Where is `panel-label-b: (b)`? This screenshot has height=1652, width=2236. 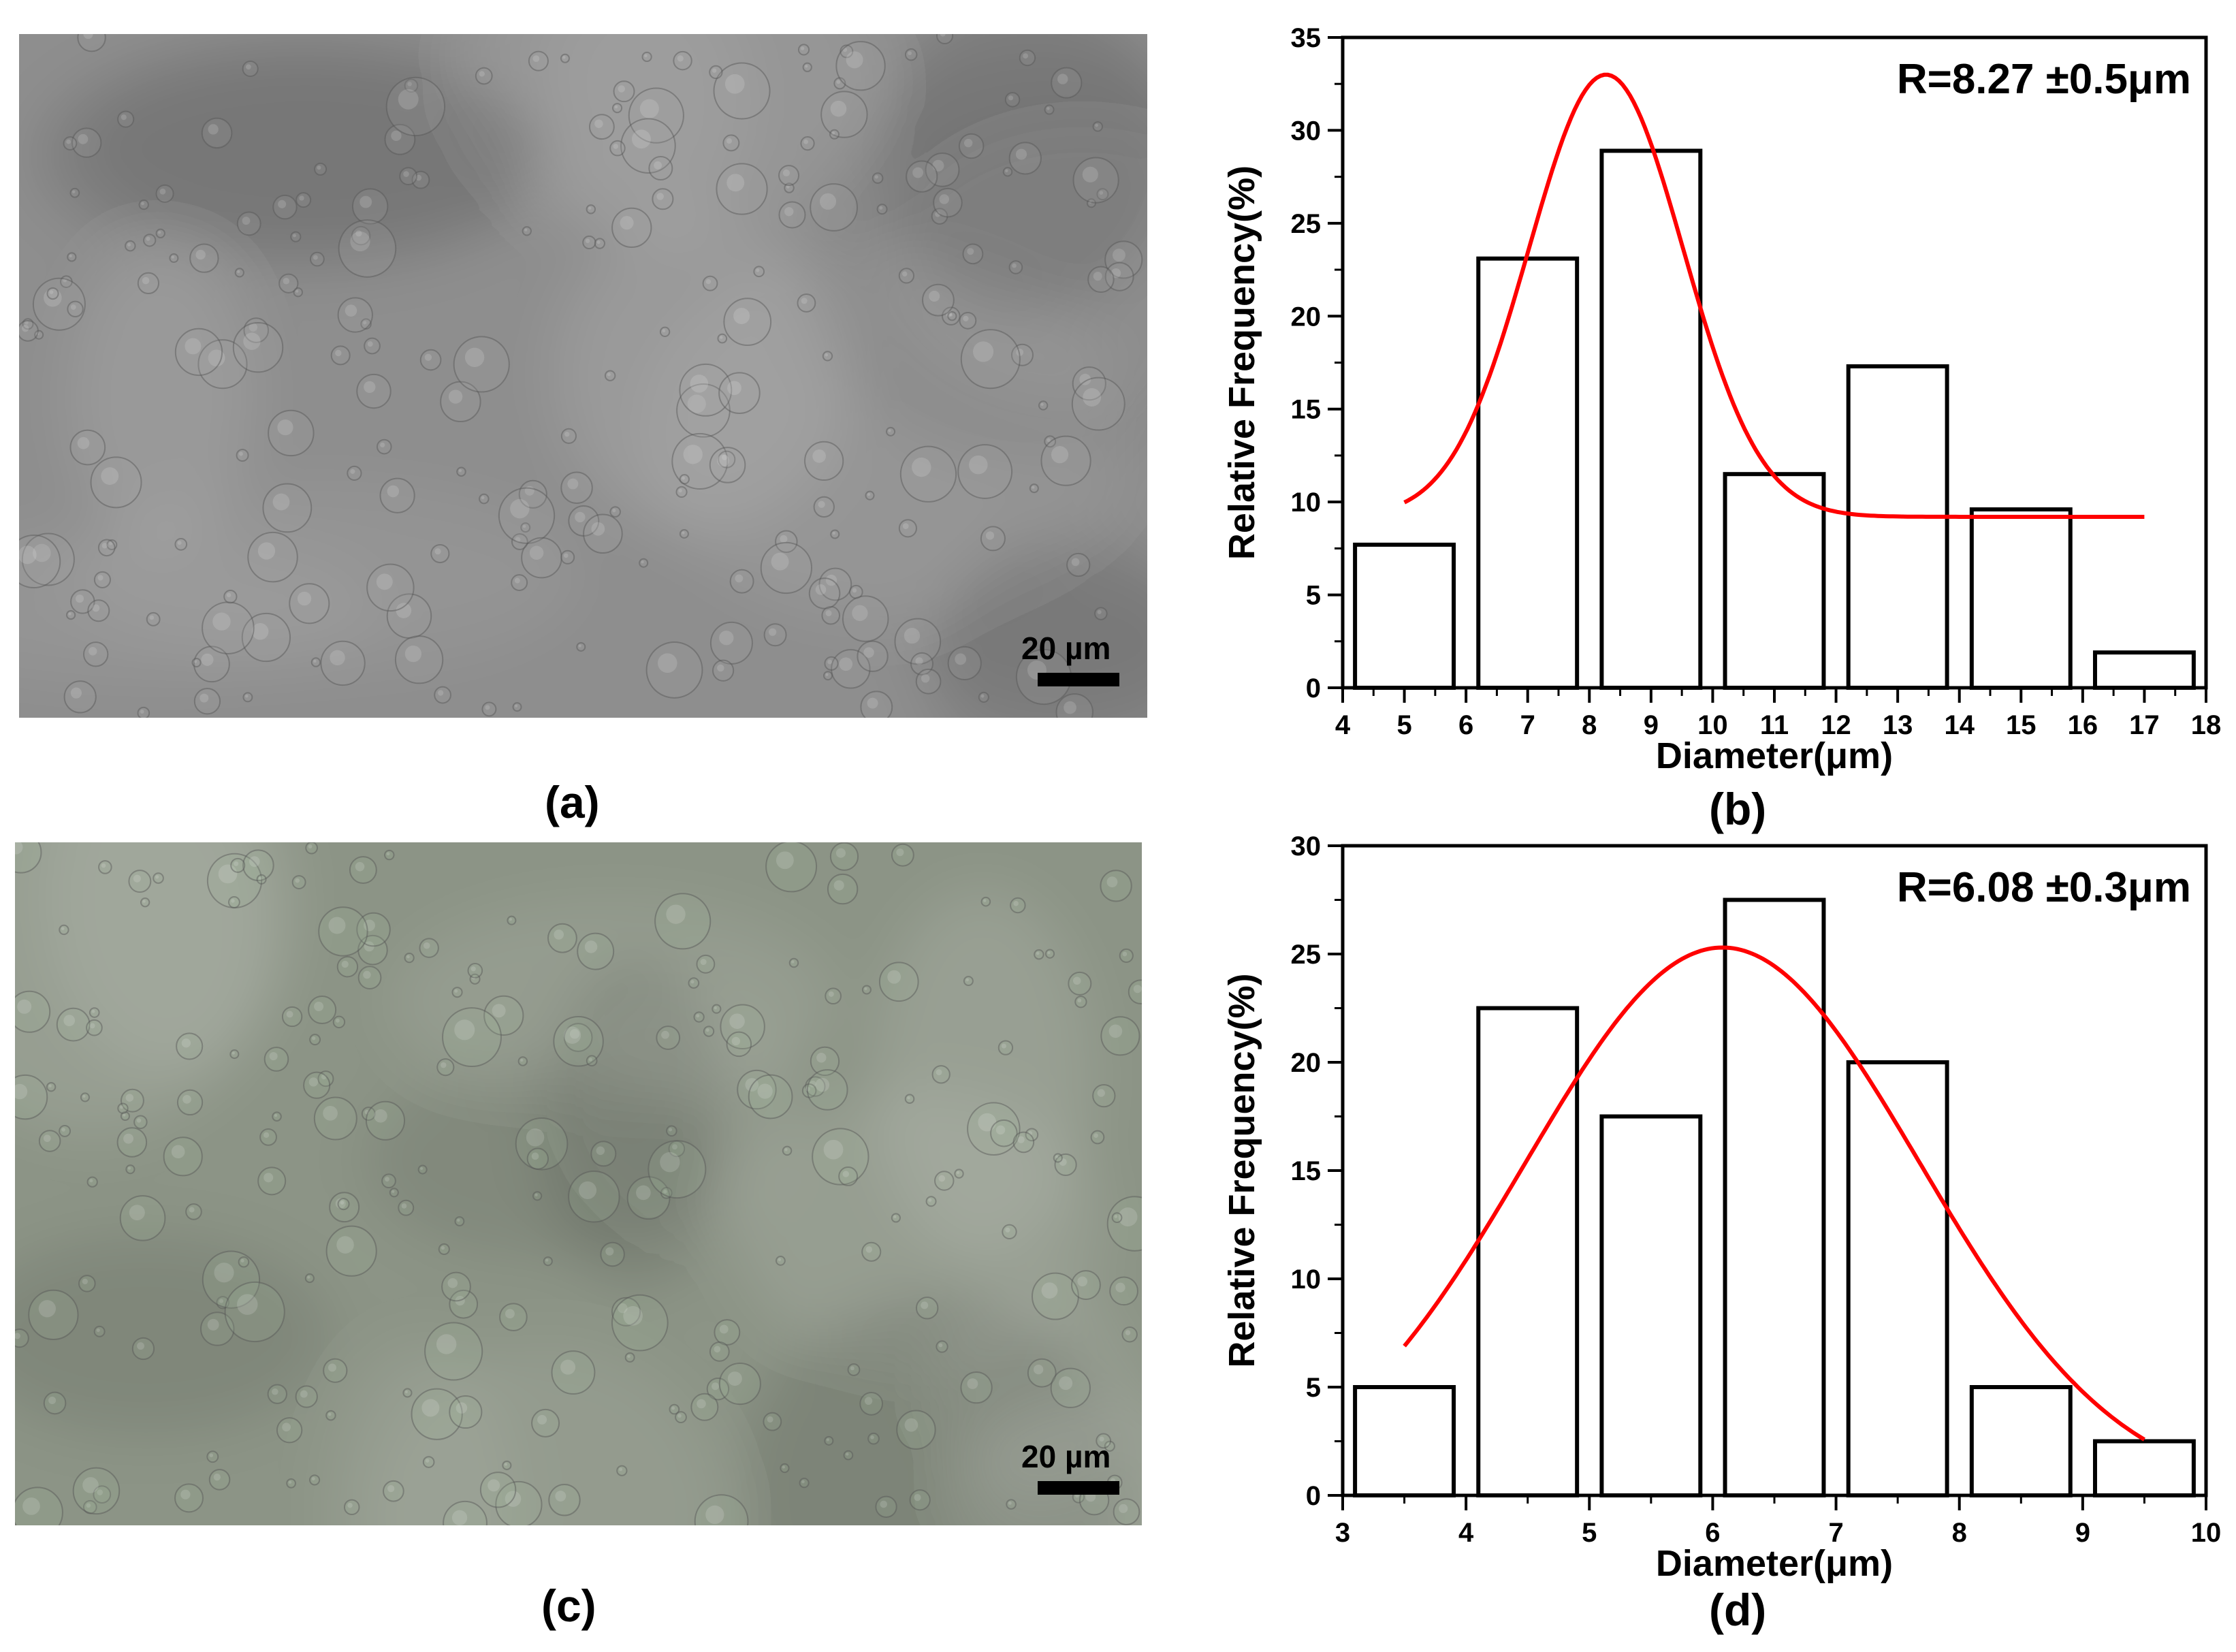 panel-label-b: (b) is located at coordinates (1738, 809).